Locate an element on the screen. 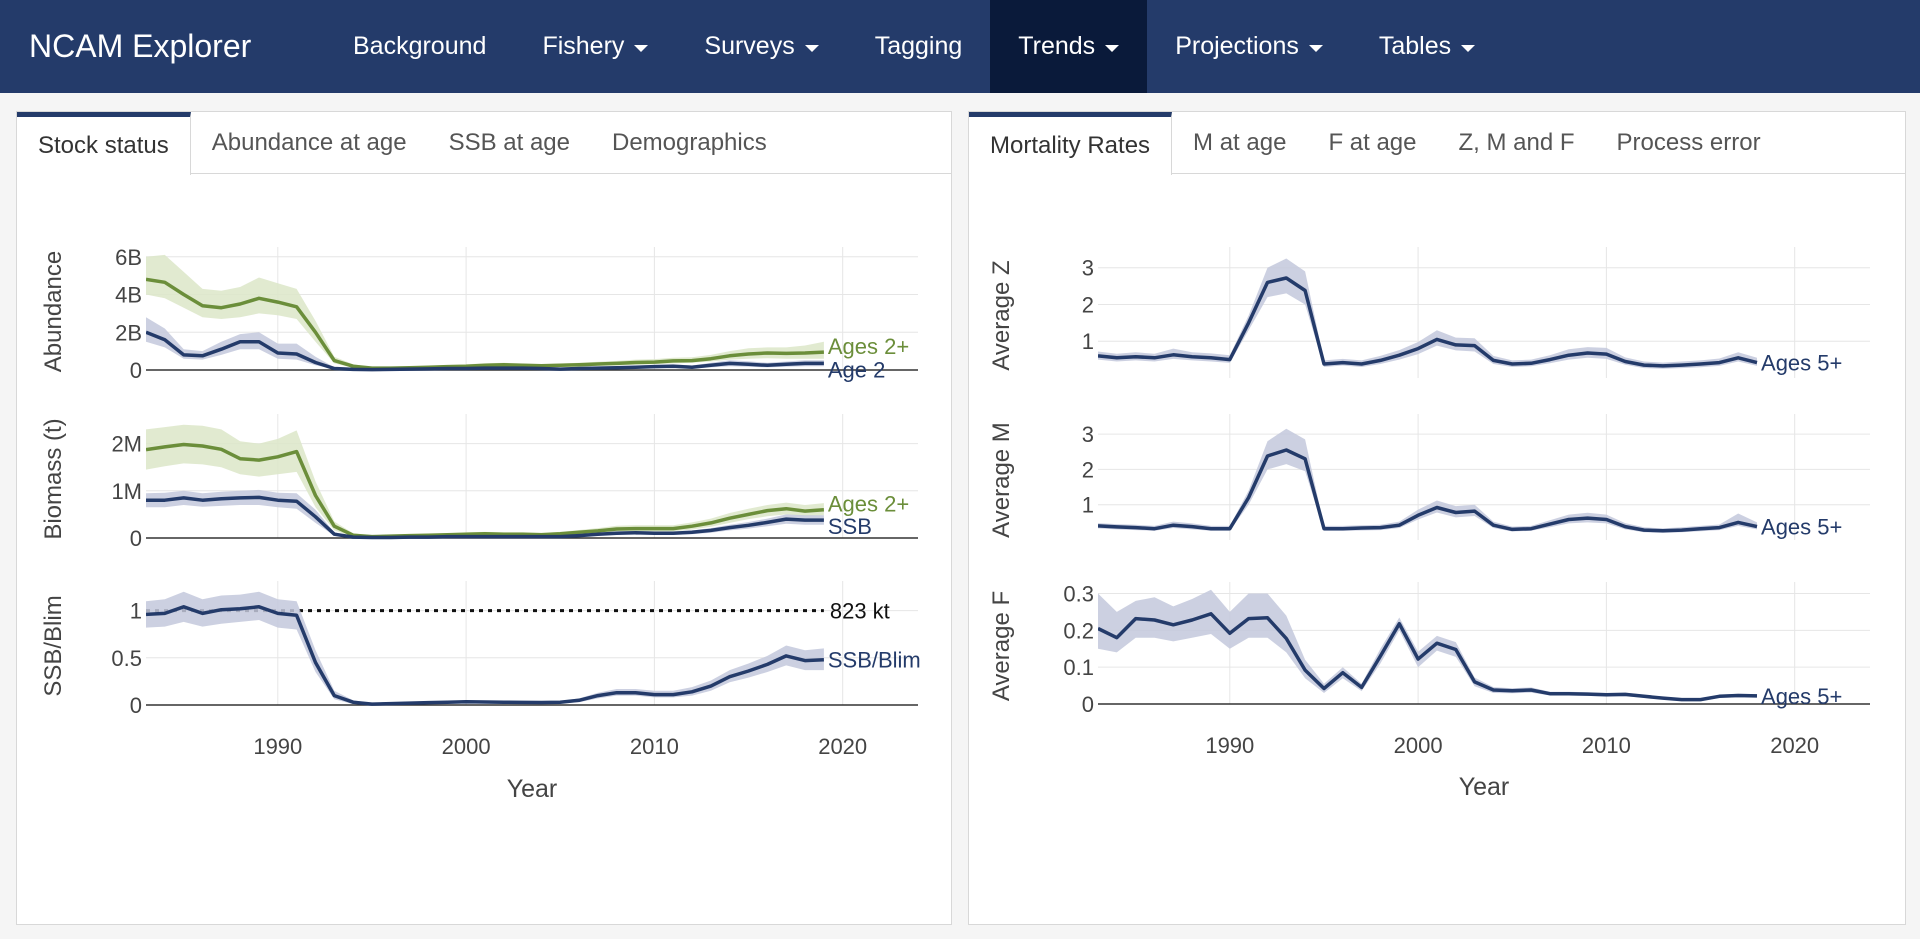  y-tick-label: 2B is located at coordinates (128, 332).